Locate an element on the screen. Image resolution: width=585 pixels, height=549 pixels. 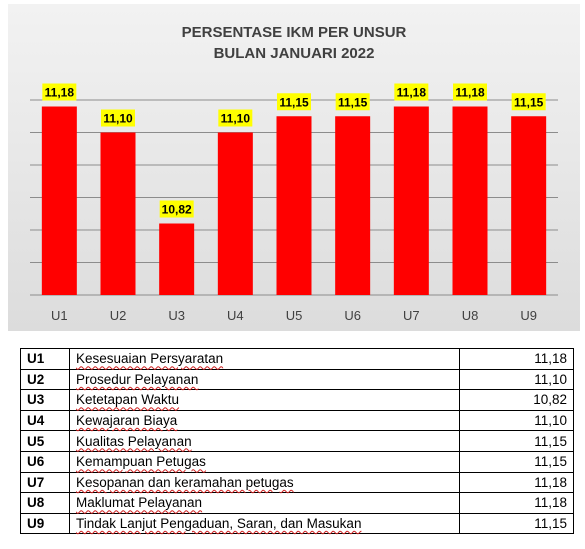
row-code: U4 is located at coordinates (45, 420).